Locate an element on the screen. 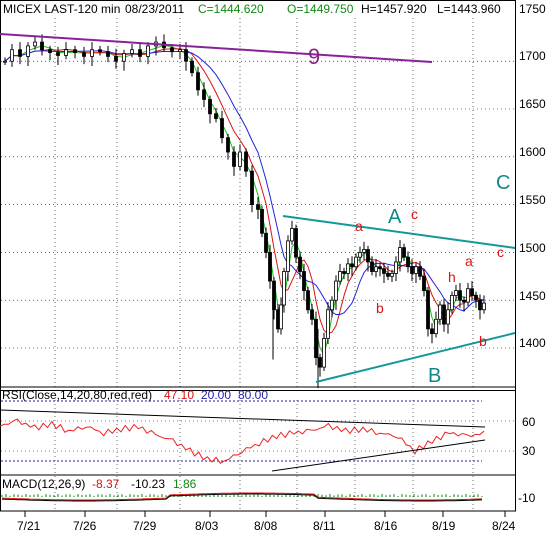 This screenshot has width=556, height=552. x-tick-8-19: 8/19 is located at coordinates (444, 526).